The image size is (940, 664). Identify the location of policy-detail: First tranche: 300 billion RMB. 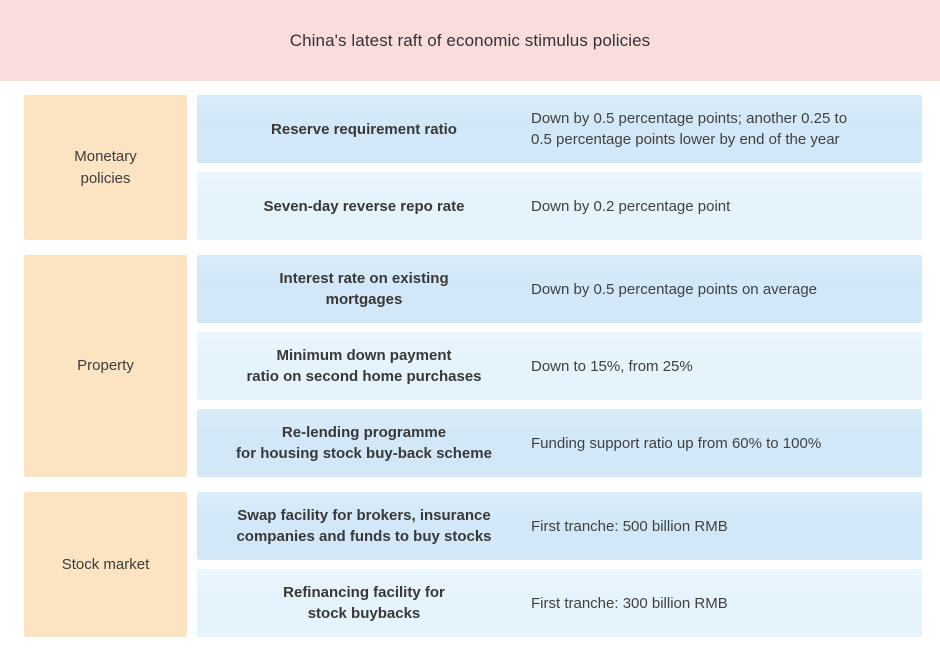
(629, 603).